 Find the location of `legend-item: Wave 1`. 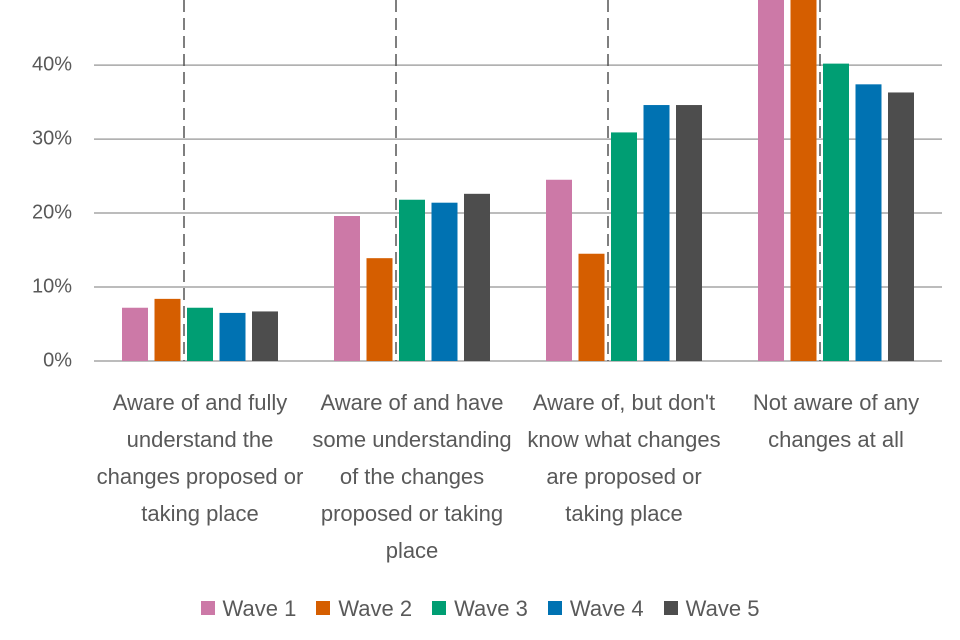

legend-item: Wave 1 is located at coordinates (248, 609).